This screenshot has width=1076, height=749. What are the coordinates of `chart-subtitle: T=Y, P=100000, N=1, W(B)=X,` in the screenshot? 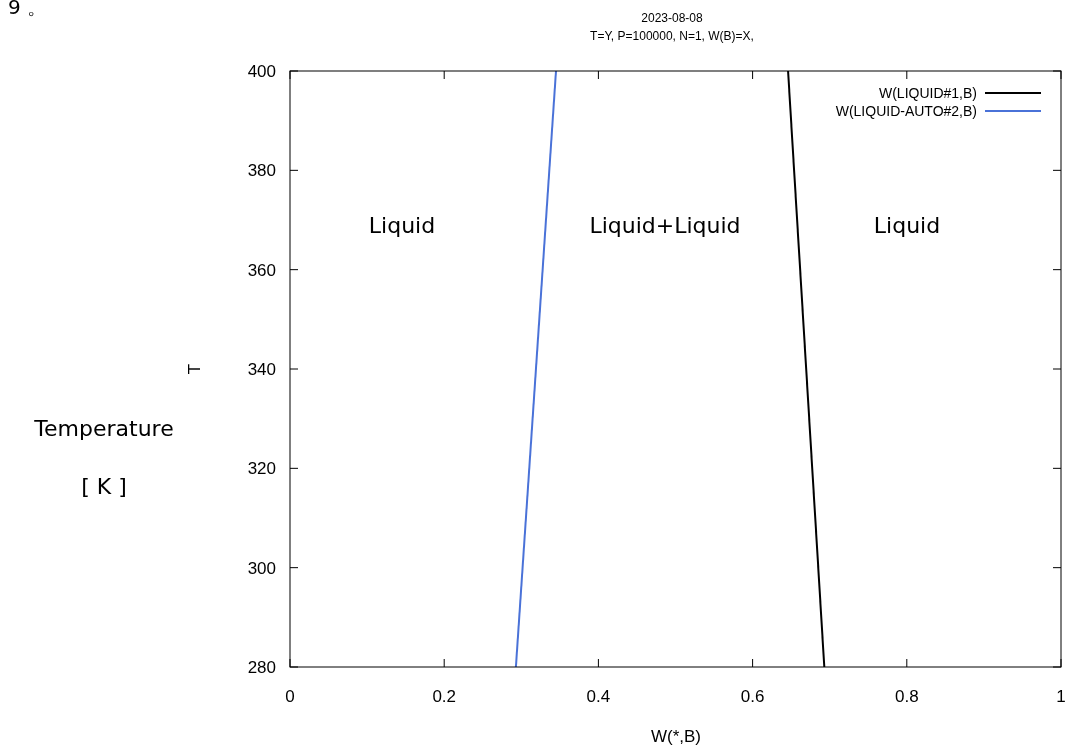 It's located at (672, 36).